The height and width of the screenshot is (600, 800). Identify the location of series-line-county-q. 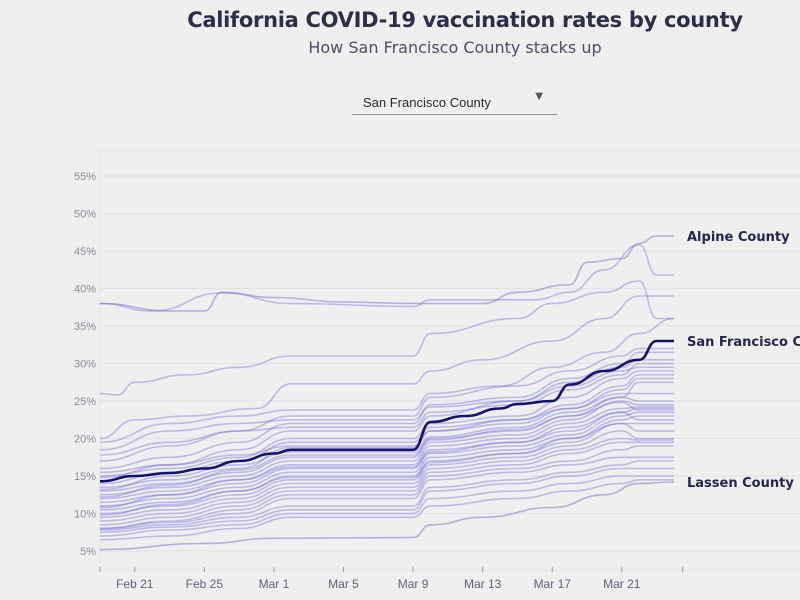
(386, 468).